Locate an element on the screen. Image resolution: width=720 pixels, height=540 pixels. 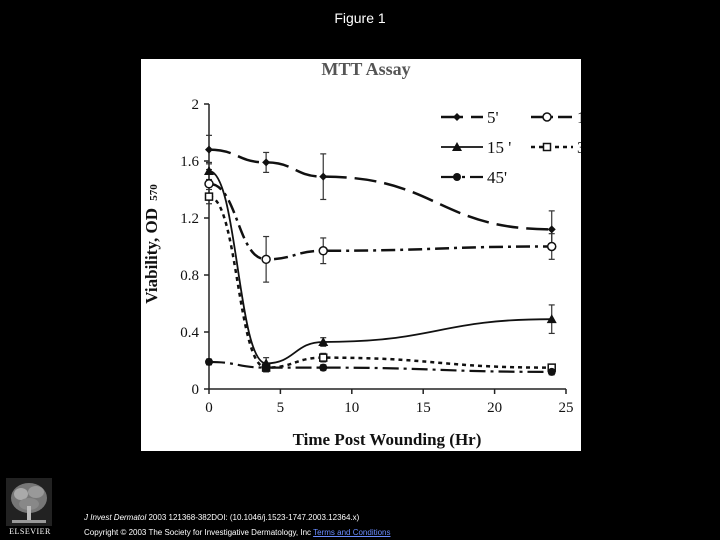
x-tick-label: 5 is located at coordinates (281, 408).